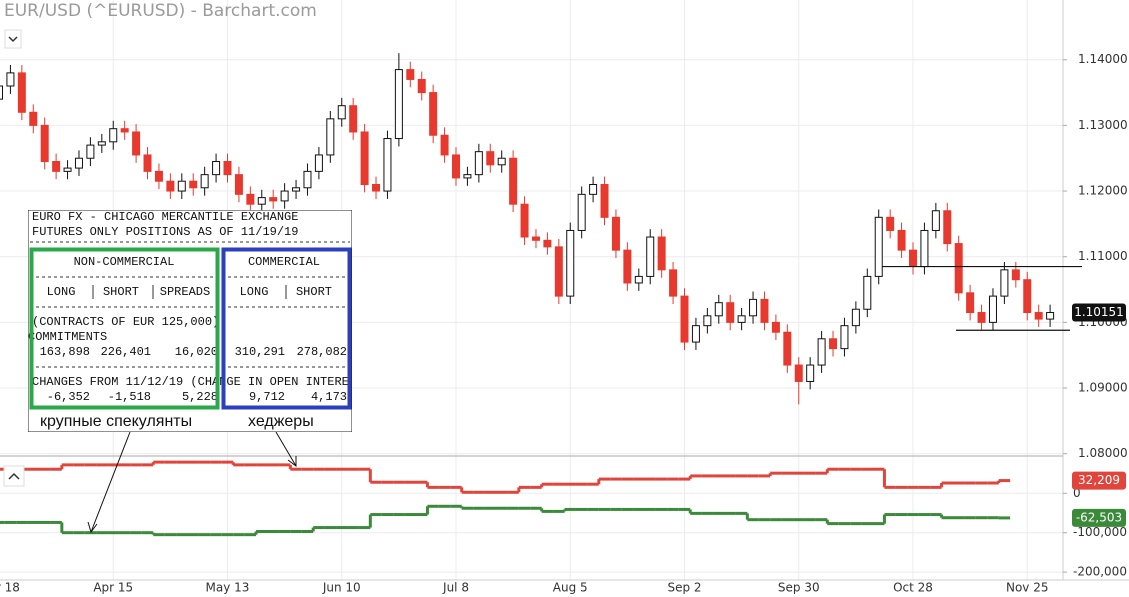 The image size is (1129, 597). What do you see at coordinates (121, 292) in the screenshot?
I see `column-header: SHORT` at bounding box center [121, 292].